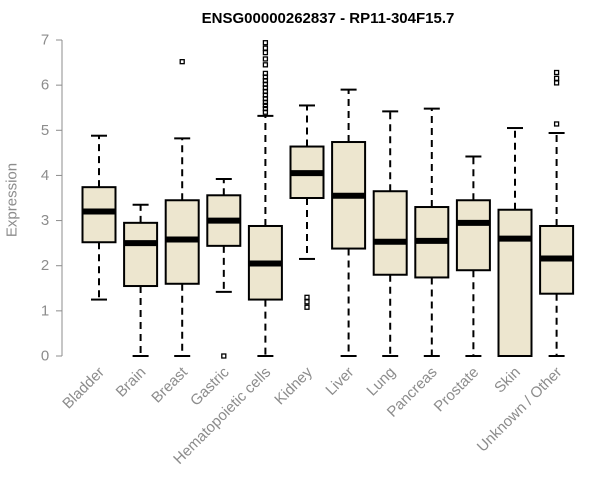 This screenshot has width=600, height=500. Describe the element at coordinates (224, 268) in the screenshot. I see `box-gastric` at that location.